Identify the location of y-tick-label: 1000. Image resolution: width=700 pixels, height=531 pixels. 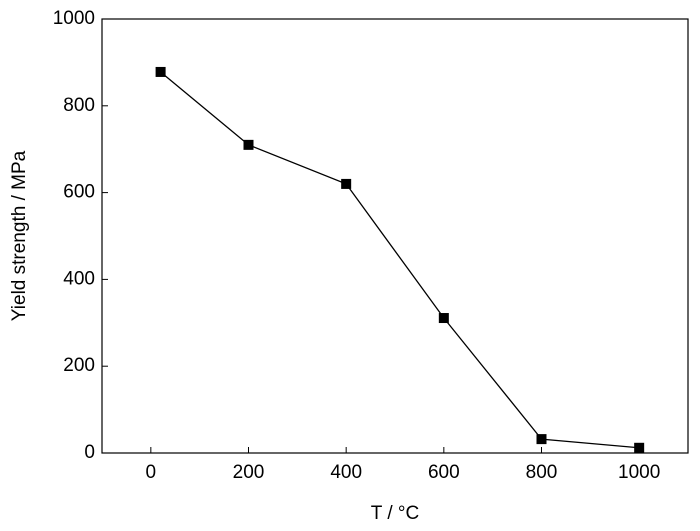
(74, 18).